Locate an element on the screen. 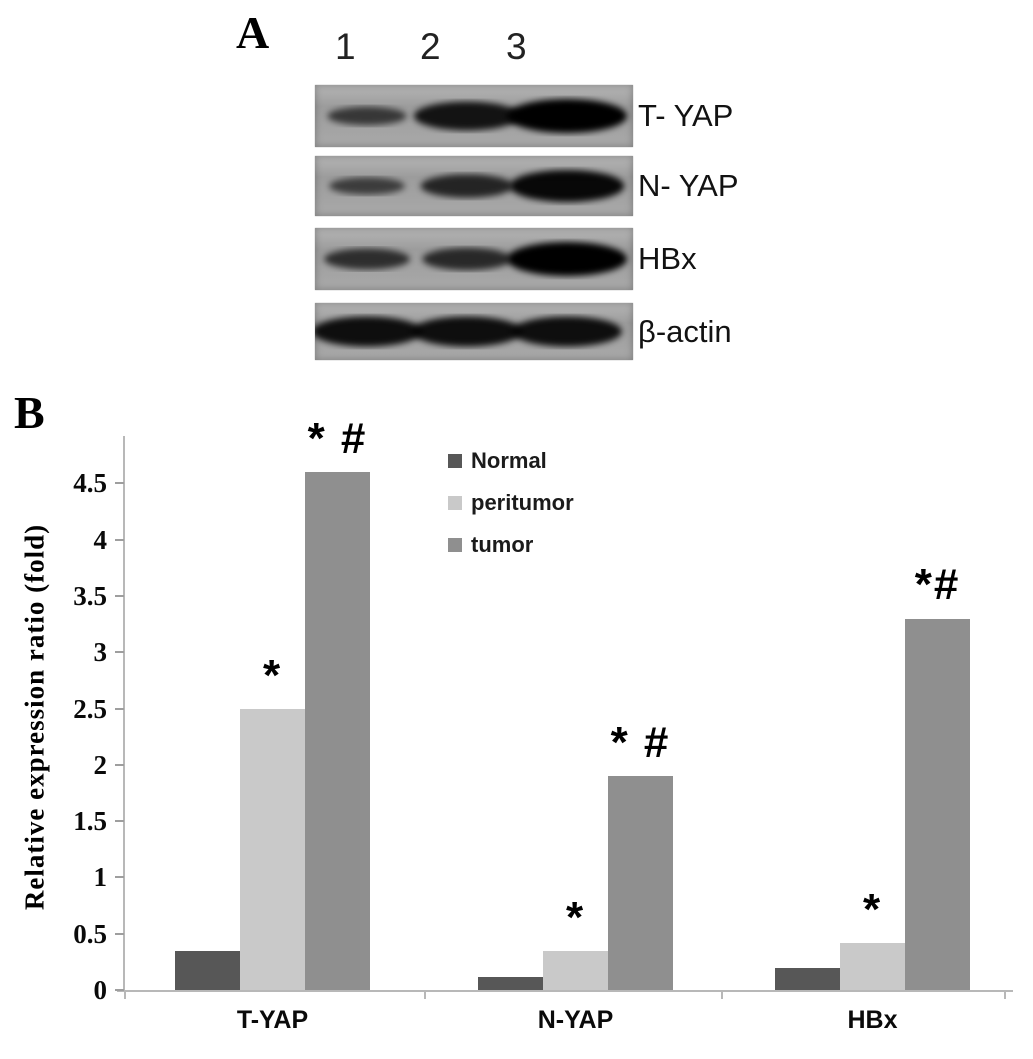  bar-t-yap-peritumor is located at coordinates (272, 849).